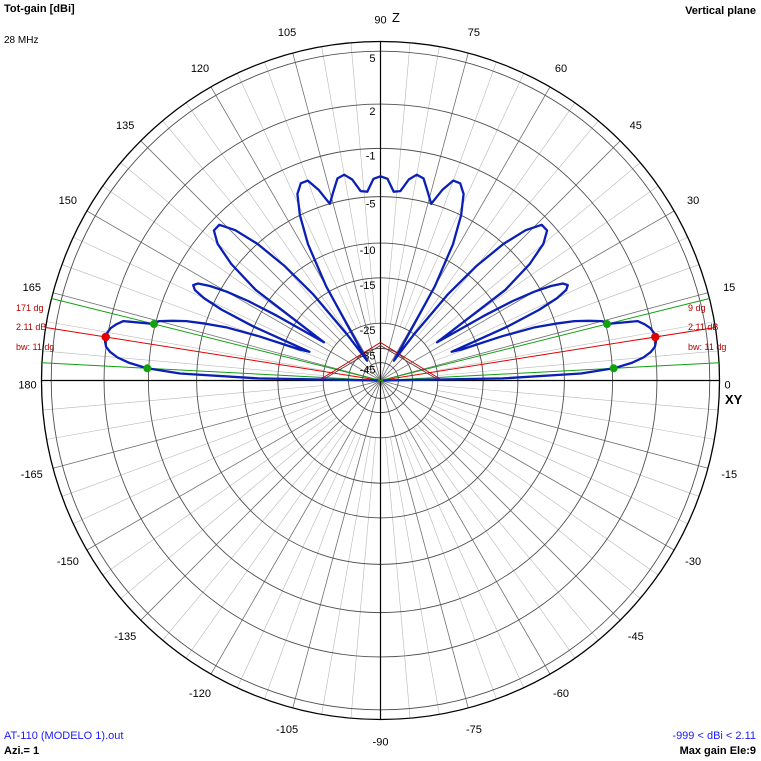 This screenshot has width=761, height=761. Describe the element at coordinates (368, 214) in the screenshot. I see `gain-tick-labels: 52-1-5-10-15-25-35-45` at that location.